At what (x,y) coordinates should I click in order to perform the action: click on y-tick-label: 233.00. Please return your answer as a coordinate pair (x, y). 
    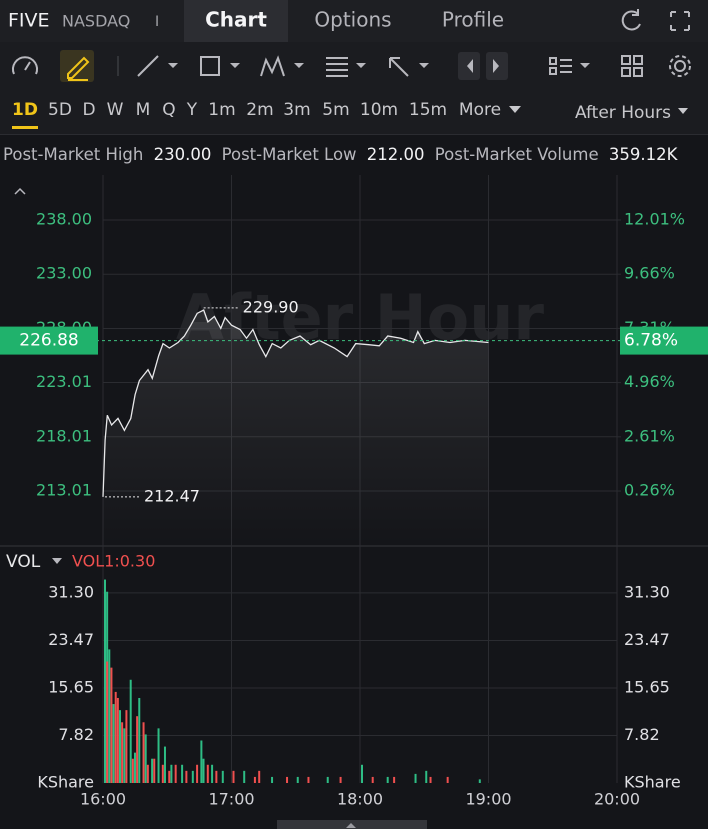
    Looking at the image, I should click on (64, 273).